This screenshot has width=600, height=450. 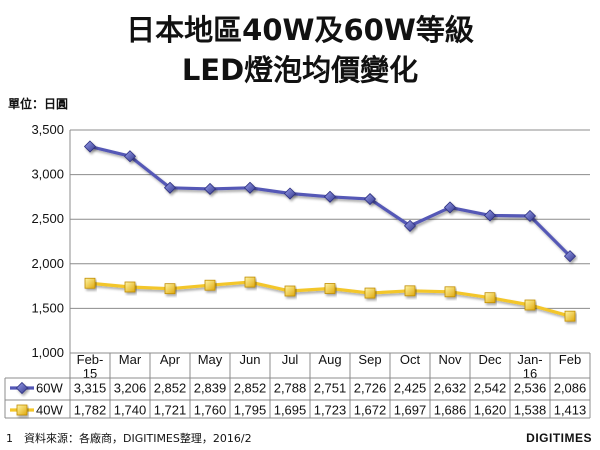 I want to click on y-axis: 1,000 1,500 2,000 2,500 3,000 3,500, so click(x=51, y=241).